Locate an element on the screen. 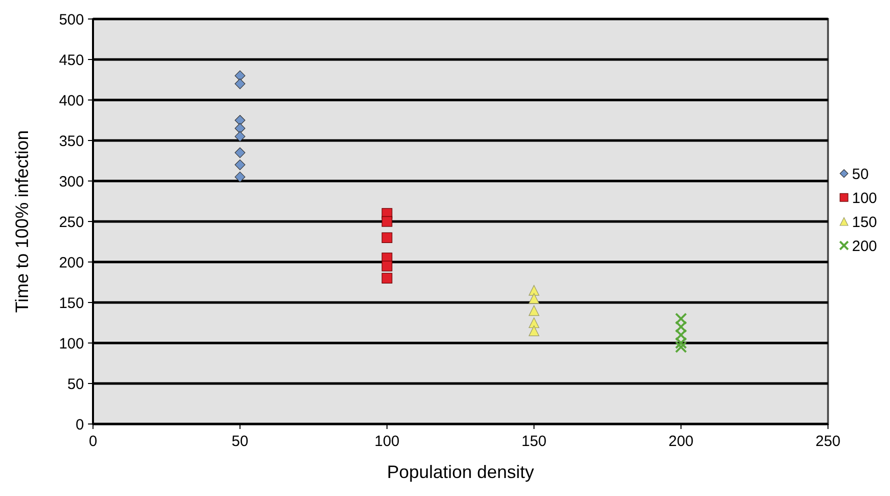 The width and height of the screenshot is (890, 496). y-tick-label: 350 is located at coordinates (71, 141).